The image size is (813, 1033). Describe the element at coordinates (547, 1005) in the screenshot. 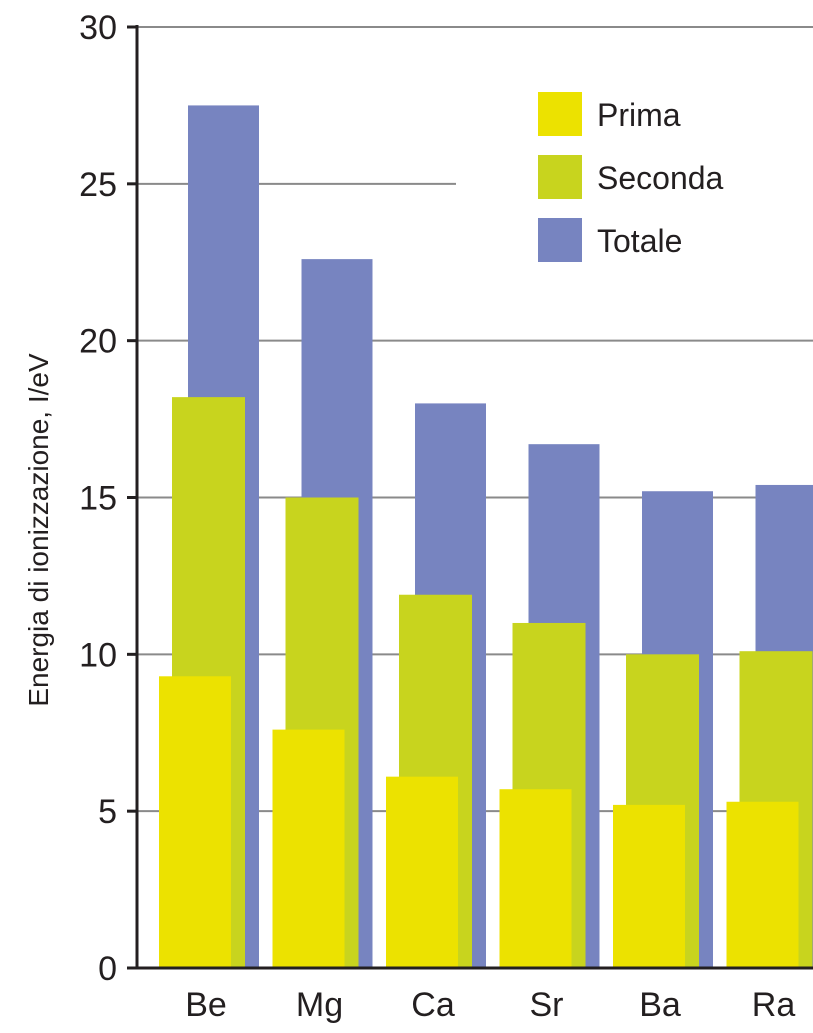

I see `x-tick-label-sr: Sr` at that location.